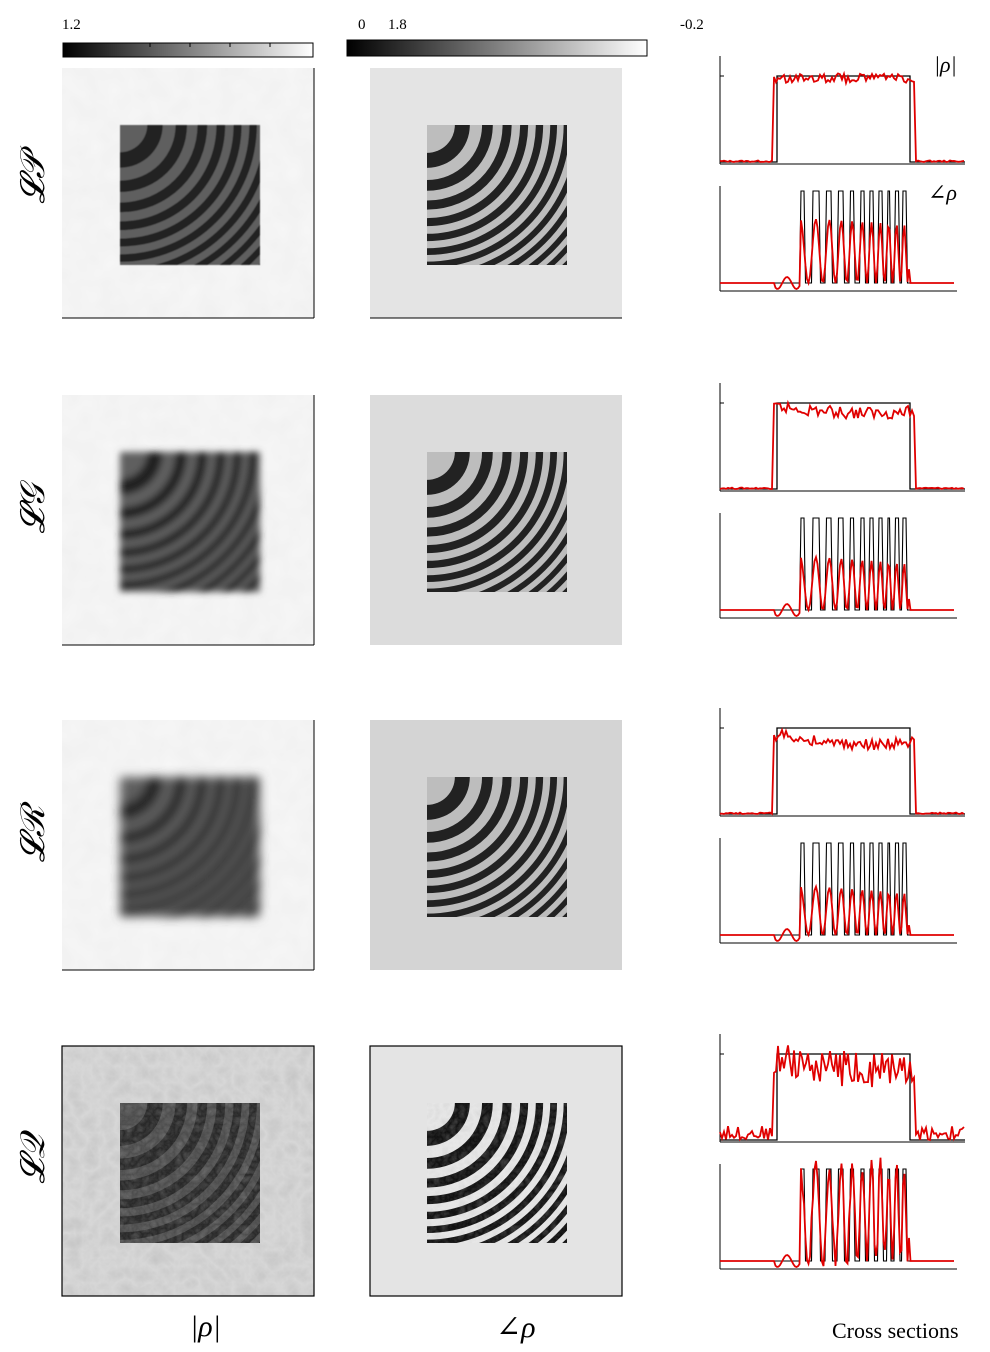 Image resolution: width=990 pixels, height=1352 pixels. I want to click on phase-frame, so click(496, 1171).